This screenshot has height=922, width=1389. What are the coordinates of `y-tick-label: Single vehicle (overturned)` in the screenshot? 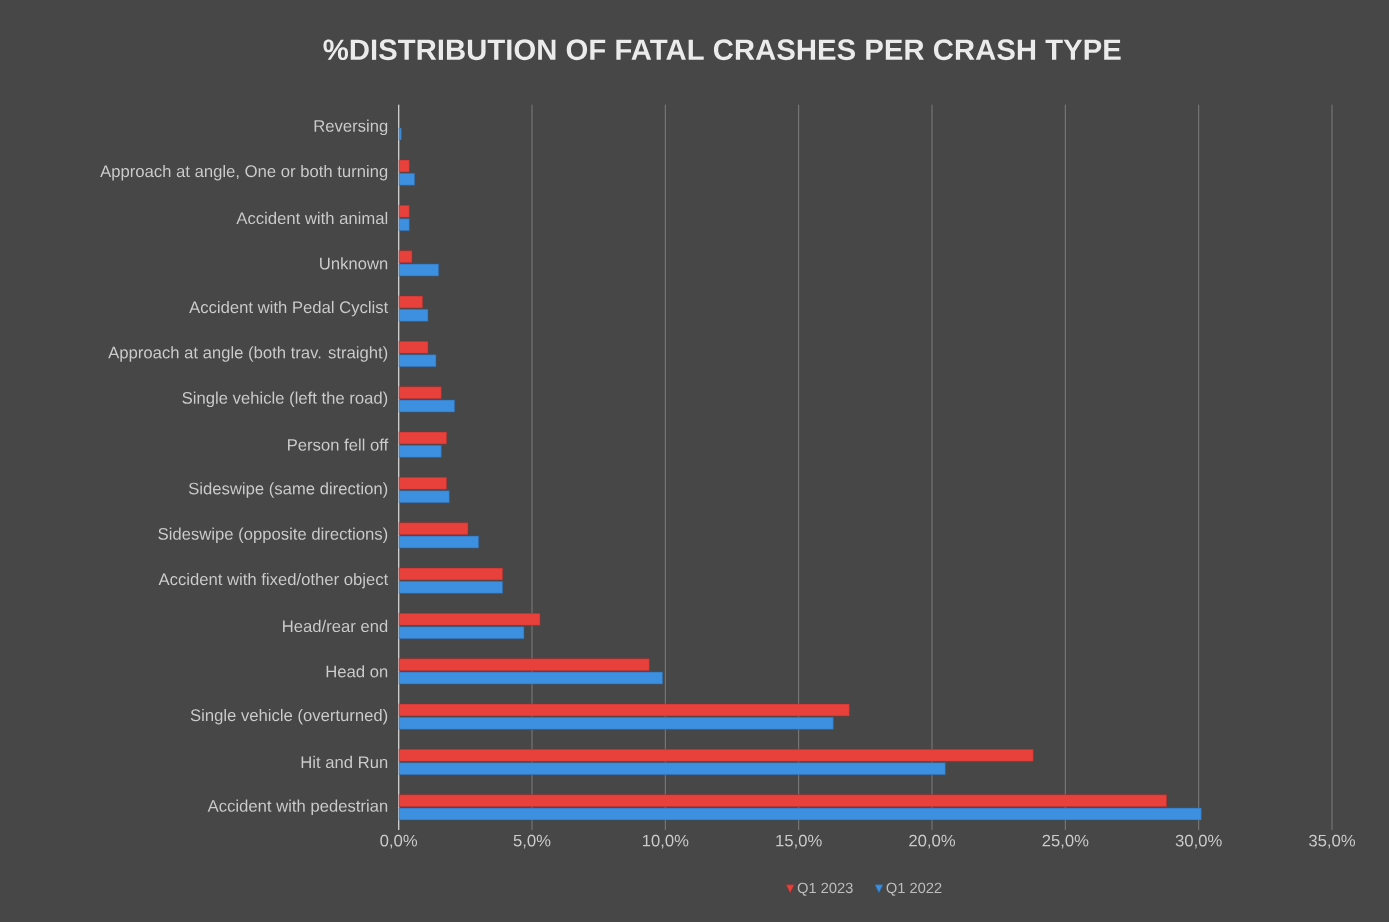 It's located at (289, 716).